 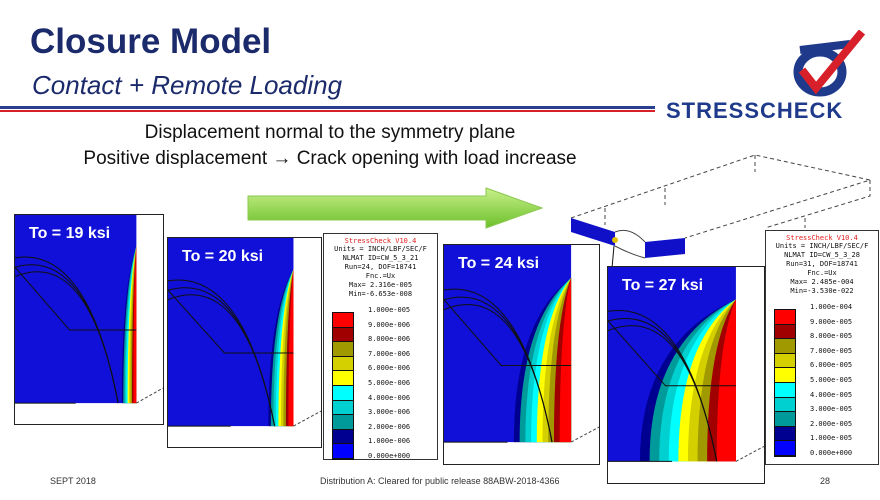 What do you see at coordinates (755, 110) in the screenshot?
I see `stresscheck-logo-text: STRESSCHECK` at bounding box center [755, 110].